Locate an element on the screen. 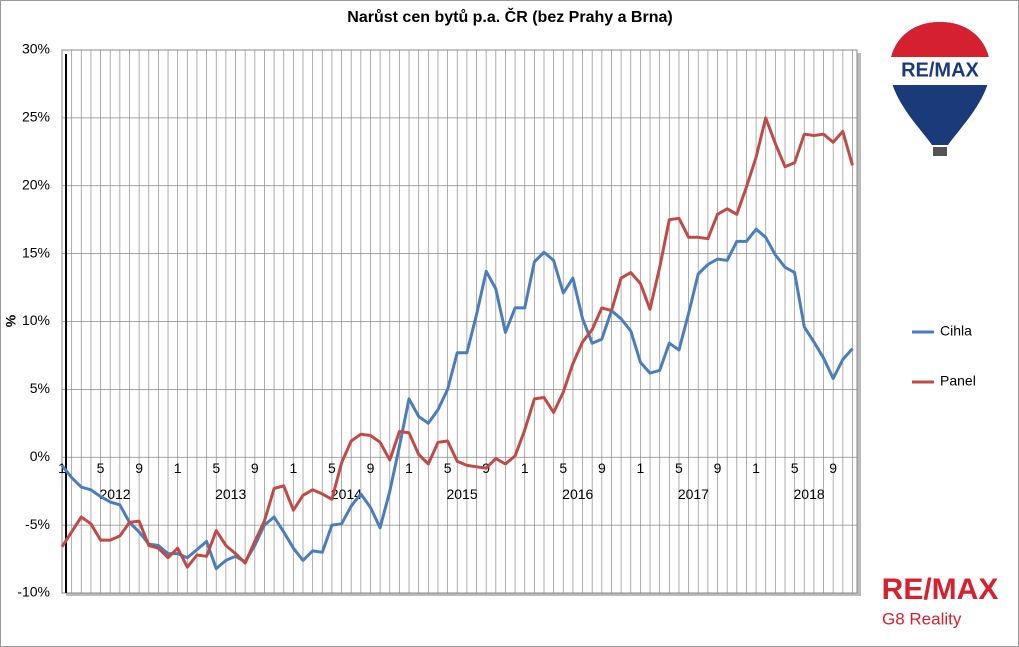 The image size is (1019, 647). y-tick-label: 30% is located at coordinates (36, 49).